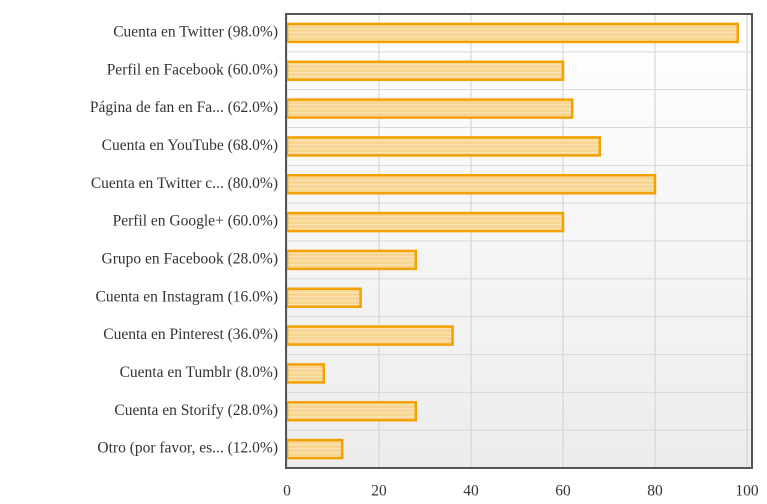 The image size is (767, 504). I want to click on y-tick-label: Cuenta en Tumblr (8.0%), so click(199, 372).